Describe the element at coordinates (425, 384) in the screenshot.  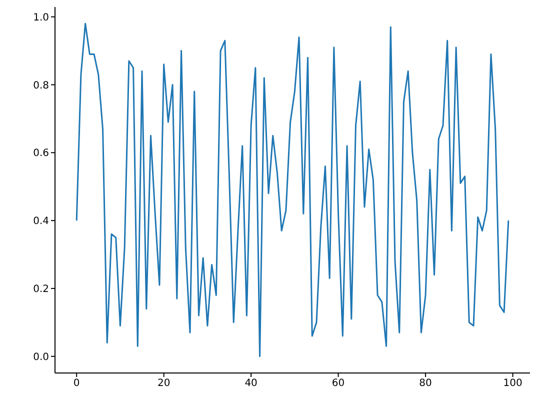
I see `x-tick-label: 80` at that location.